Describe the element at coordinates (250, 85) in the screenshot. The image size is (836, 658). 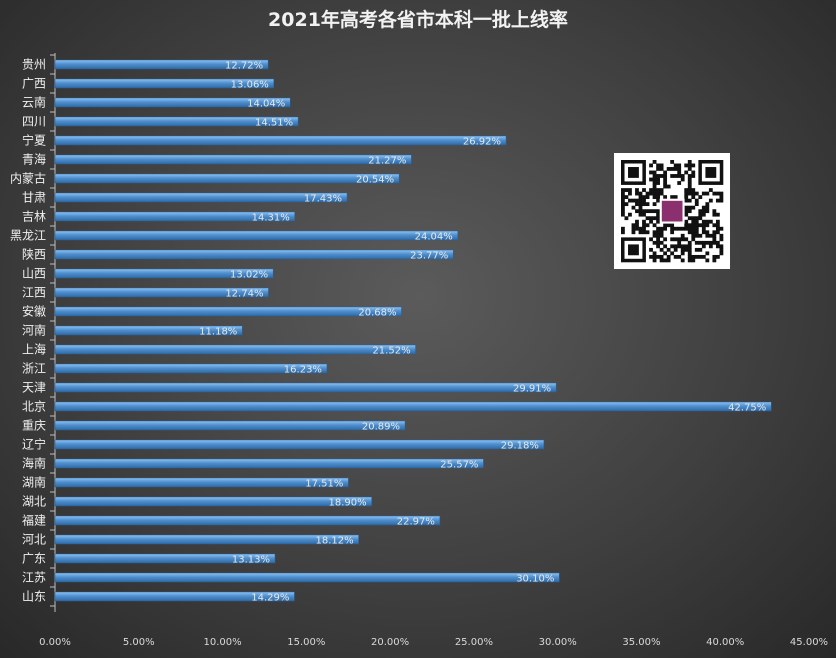
I see `data-label: 13.06%` at that location.